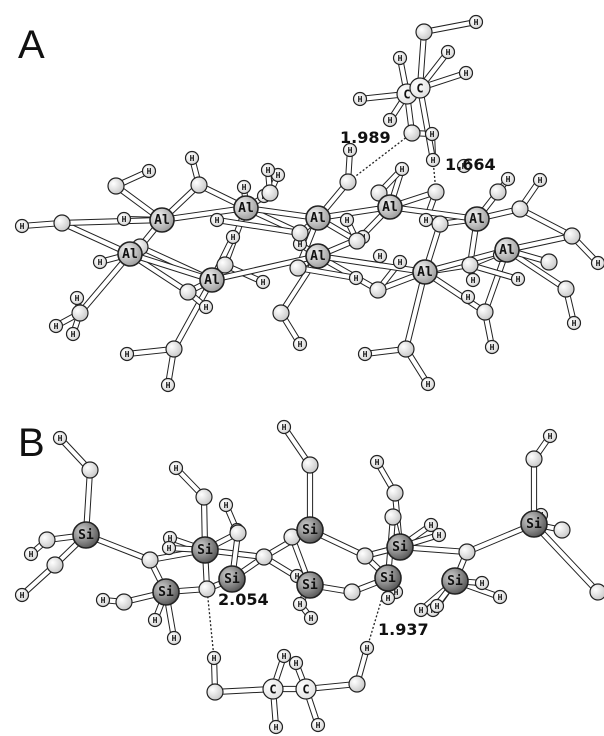 The width and height of the screenshot is (604, 736). What do you see at coordinates (112, 221) in the screenshot?
I see `bond` at bounding box center [112, 221].